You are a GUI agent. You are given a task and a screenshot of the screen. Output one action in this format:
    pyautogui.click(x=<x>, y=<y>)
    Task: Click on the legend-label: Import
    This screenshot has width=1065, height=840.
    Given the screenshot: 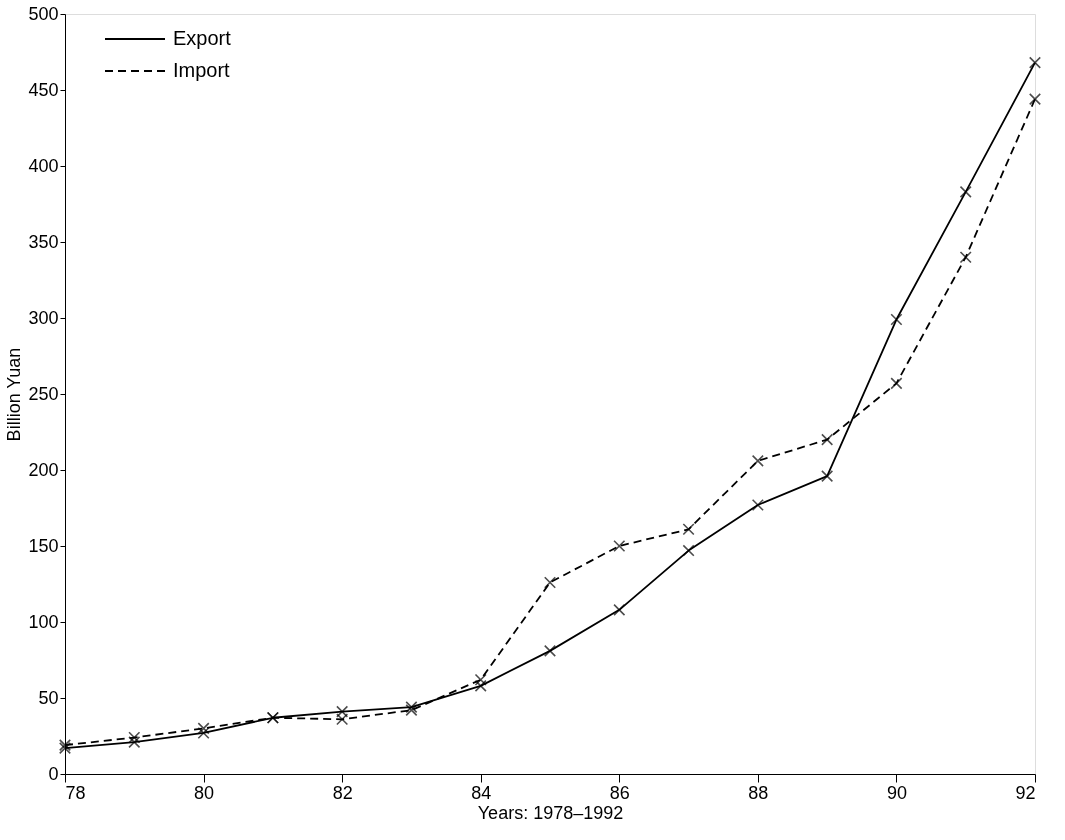 What is the action you would take?
    pyautogui.click(x=202, y=70)
    